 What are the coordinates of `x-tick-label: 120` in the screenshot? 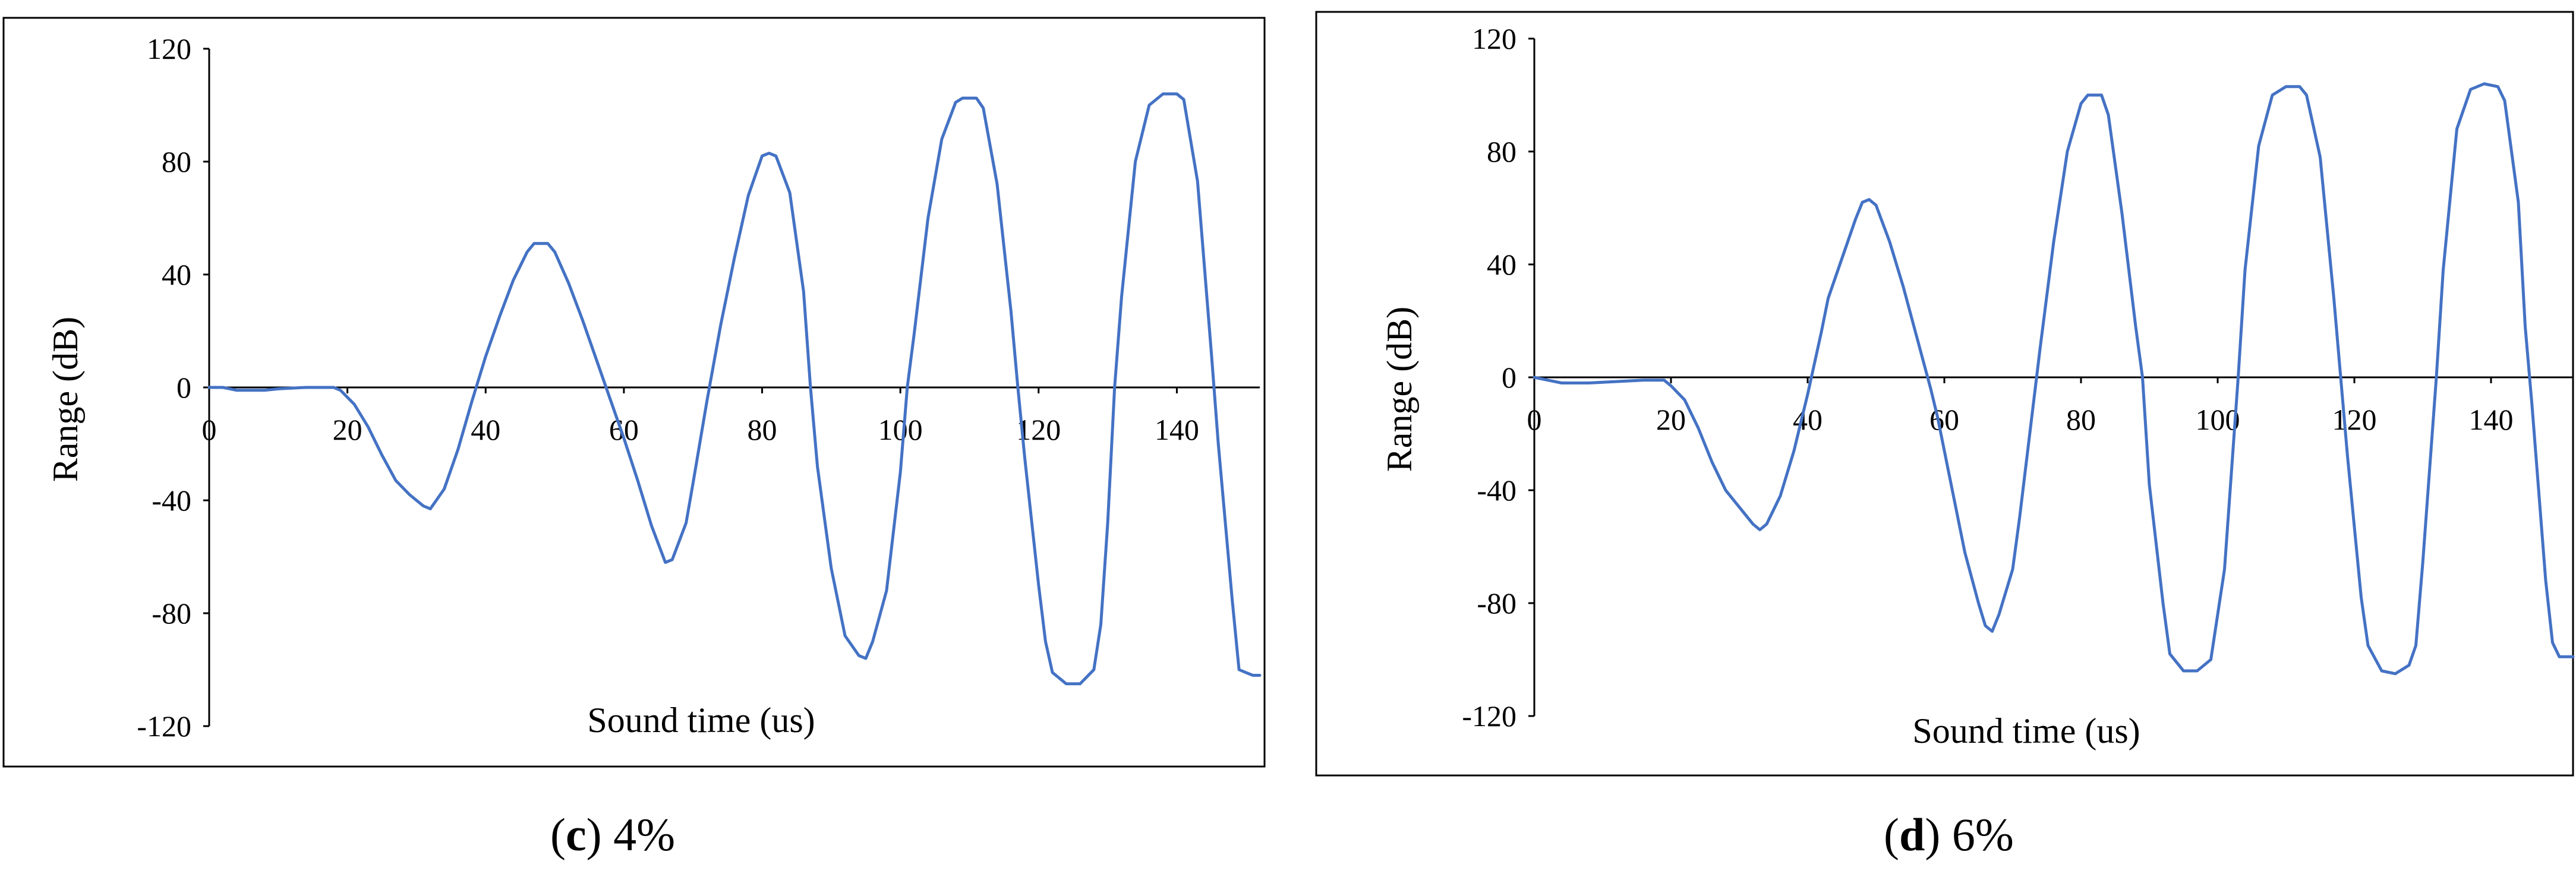 It's located at (2355, 420).